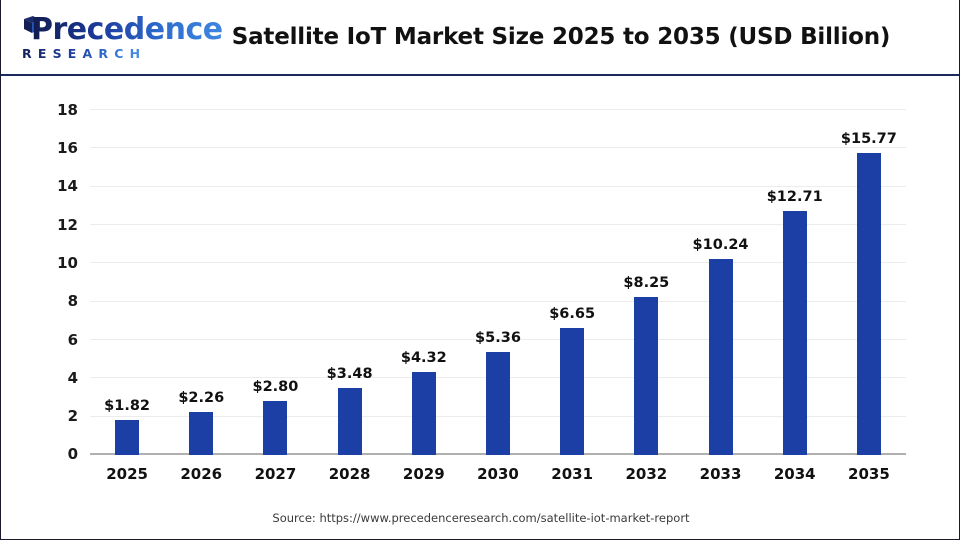 This screenshot has height=540, width=960. I want to click on bar-column: $2.26 2026, so click(201, 296).